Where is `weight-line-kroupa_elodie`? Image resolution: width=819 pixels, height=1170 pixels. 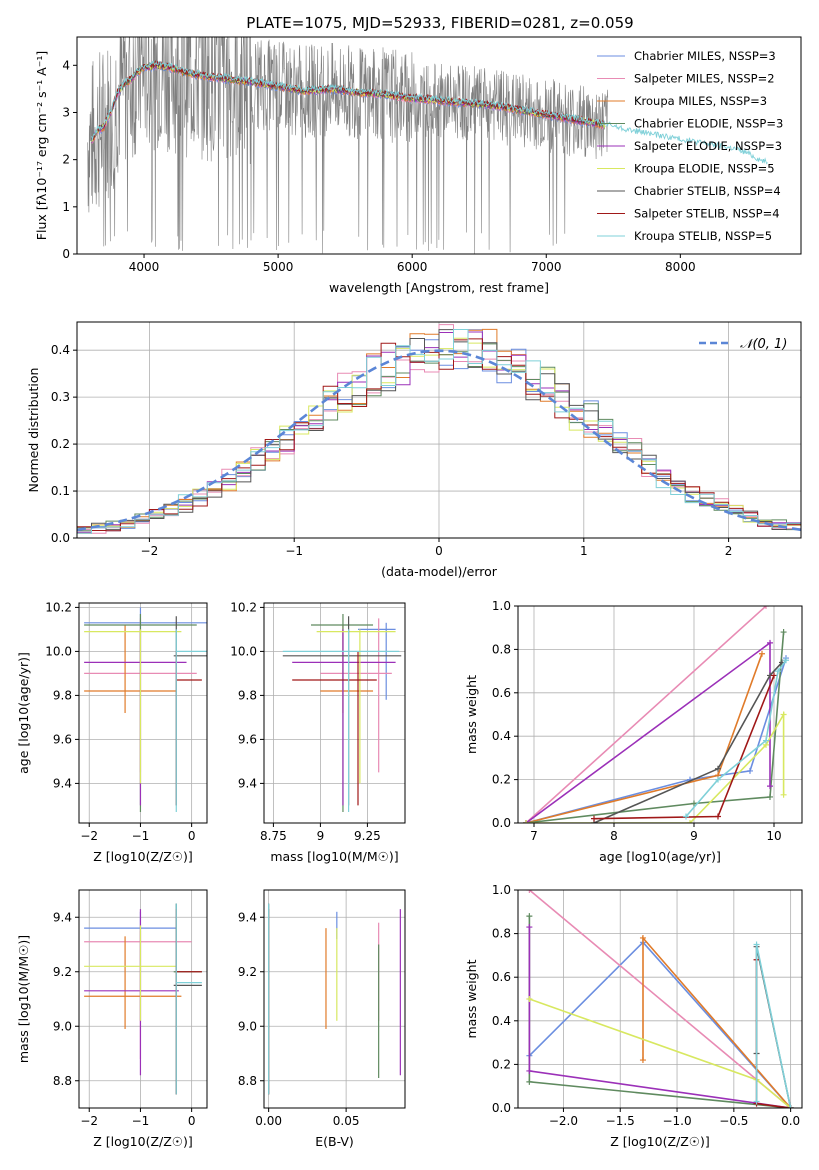
weight-line-kroupa_elodie is located at coordinates (660, 1053).